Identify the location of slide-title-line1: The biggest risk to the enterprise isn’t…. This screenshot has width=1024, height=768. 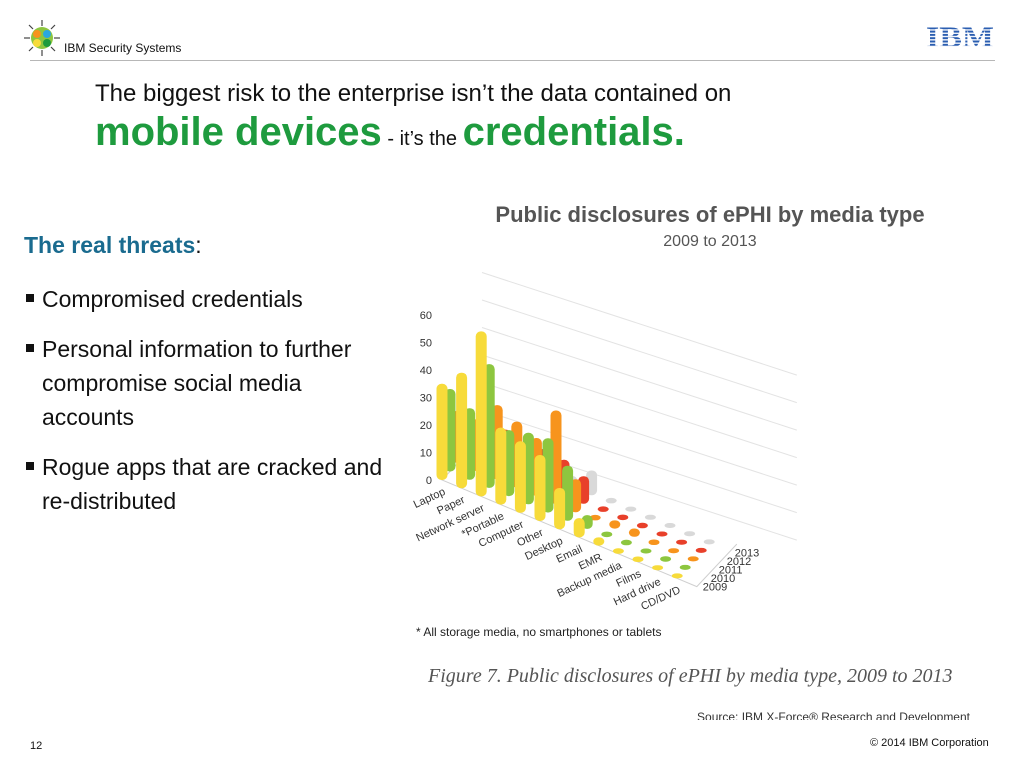
(413, 93).